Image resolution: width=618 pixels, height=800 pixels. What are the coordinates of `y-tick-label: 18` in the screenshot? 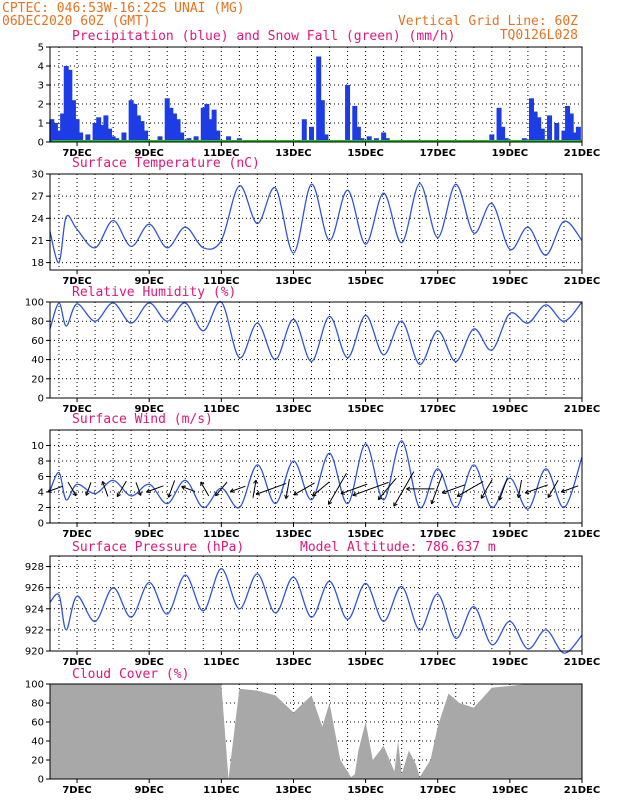 It's located at (37, 263).